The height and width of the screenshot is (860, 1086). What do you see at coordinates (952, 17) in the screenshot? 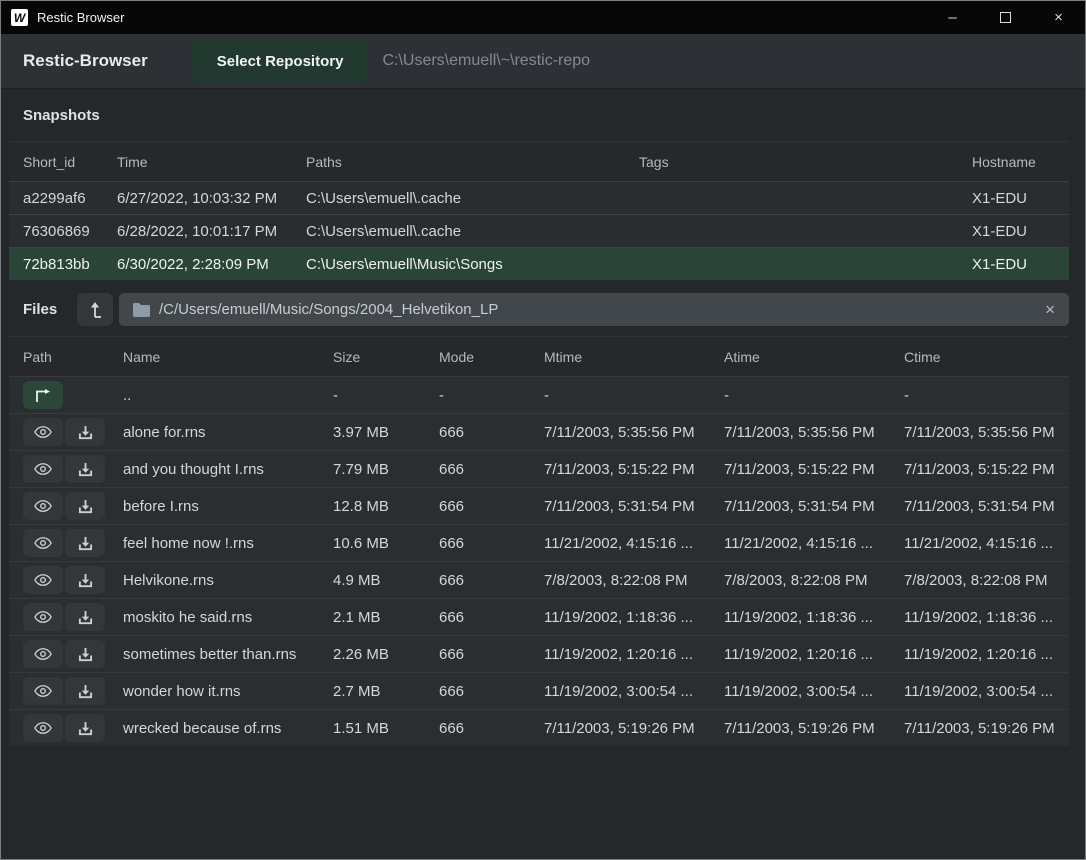
I see `minimize-button: –` at bounding box center [952, 17].